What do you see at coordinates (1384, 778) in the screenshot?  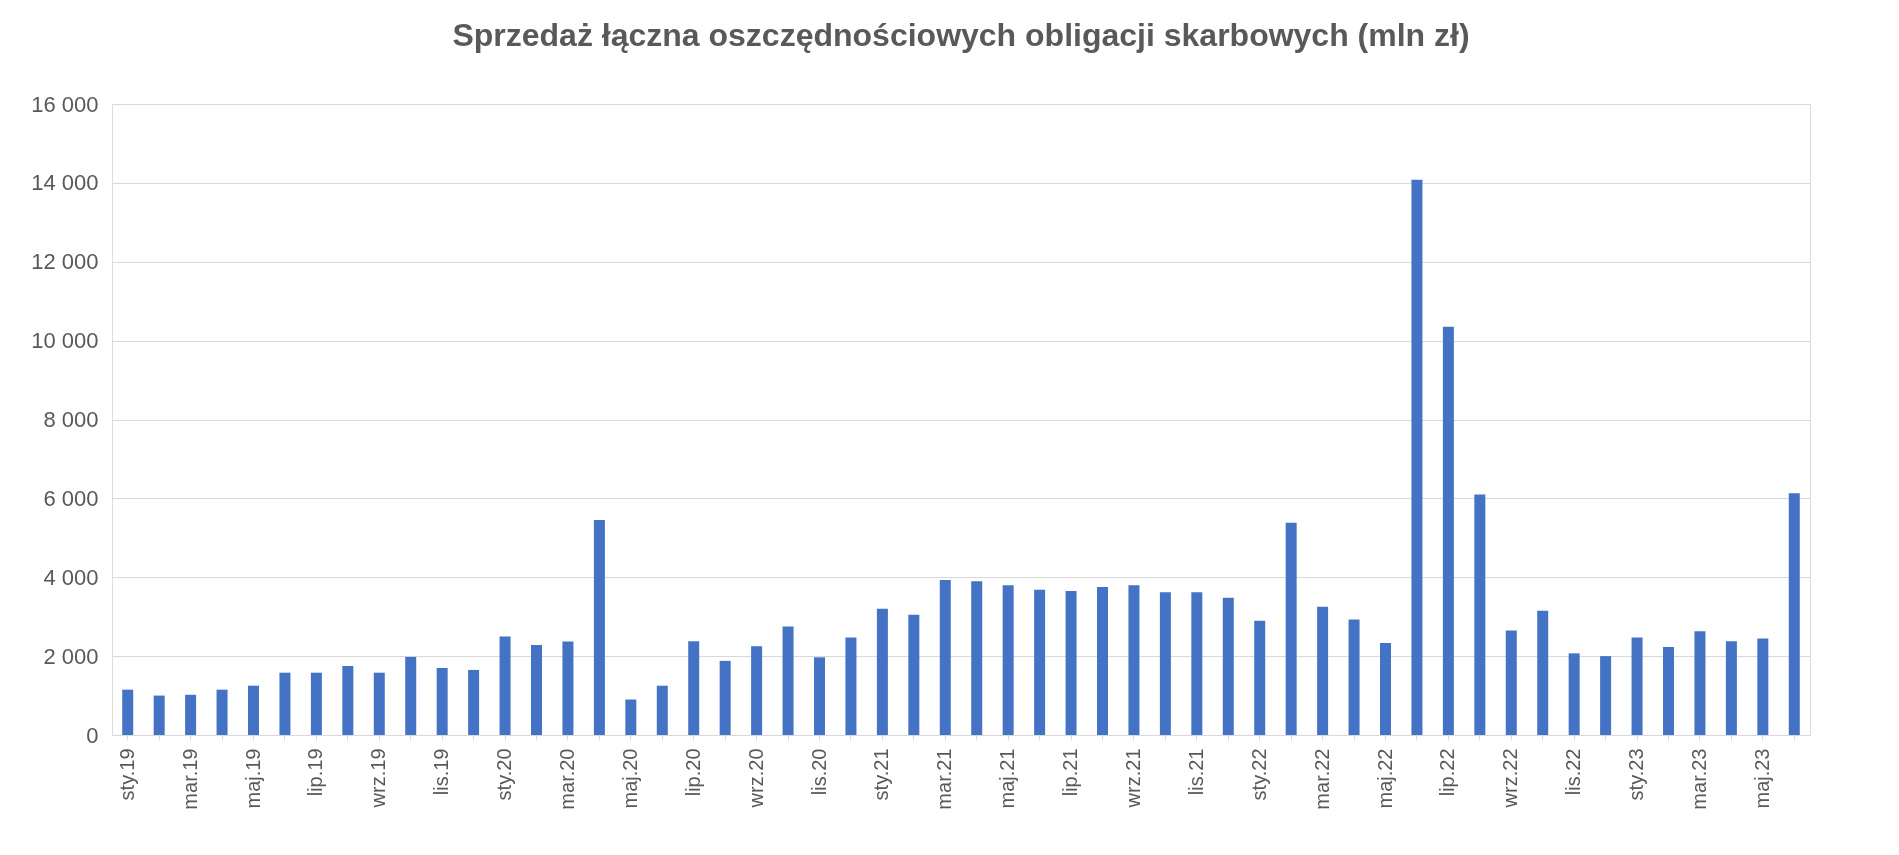 I see `x-tick-label: maj.22` at bounding box center [1384, 778].